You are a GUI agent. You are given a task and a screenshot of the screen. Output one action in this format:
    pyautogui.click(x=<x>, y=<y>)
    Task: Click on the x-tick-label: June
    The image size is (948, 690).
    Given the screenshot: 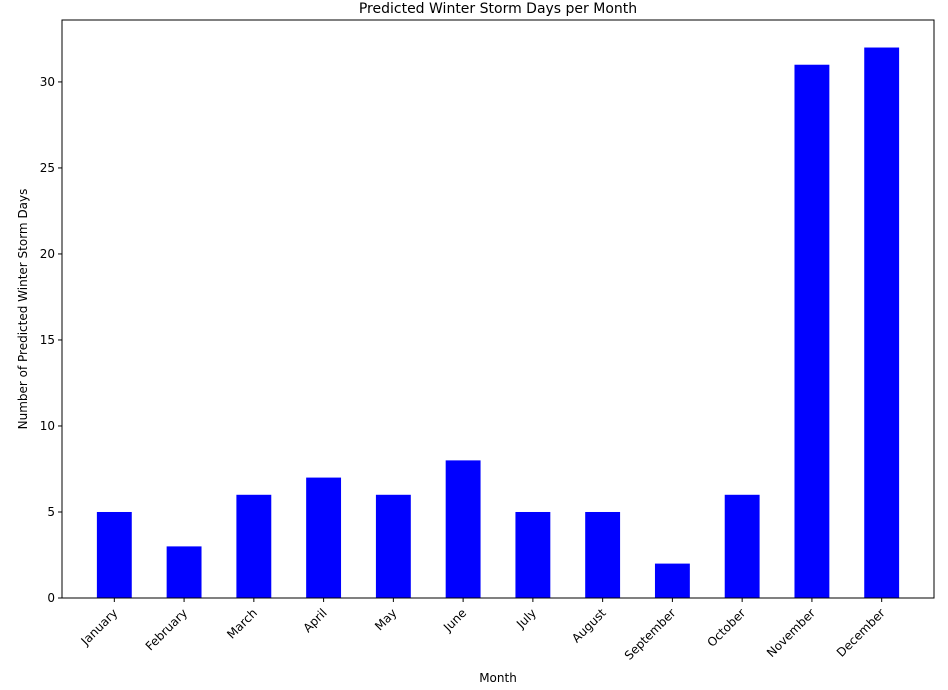 What is the action you would take?
    pyautogui.click(x=454, y=620)
    